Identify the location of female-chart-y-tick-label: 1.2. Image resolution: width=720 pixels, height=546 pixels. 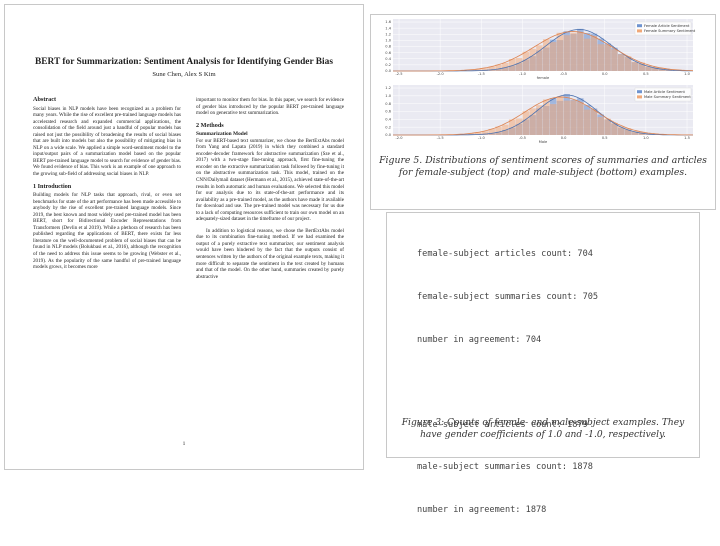
(388, 34).